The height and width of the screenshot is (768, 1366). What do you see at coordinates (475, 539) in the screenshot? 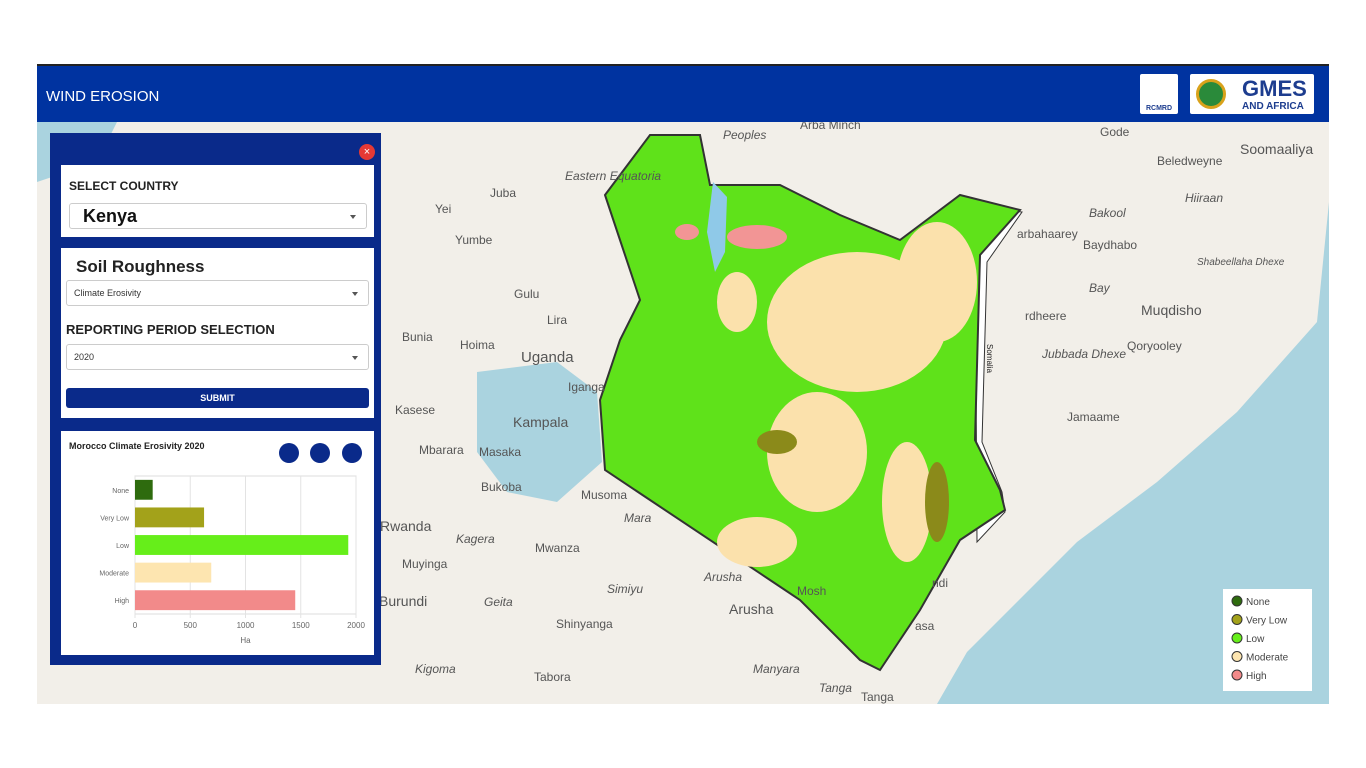
I see `map-label: Kagera` at bounding box center [475, 539].